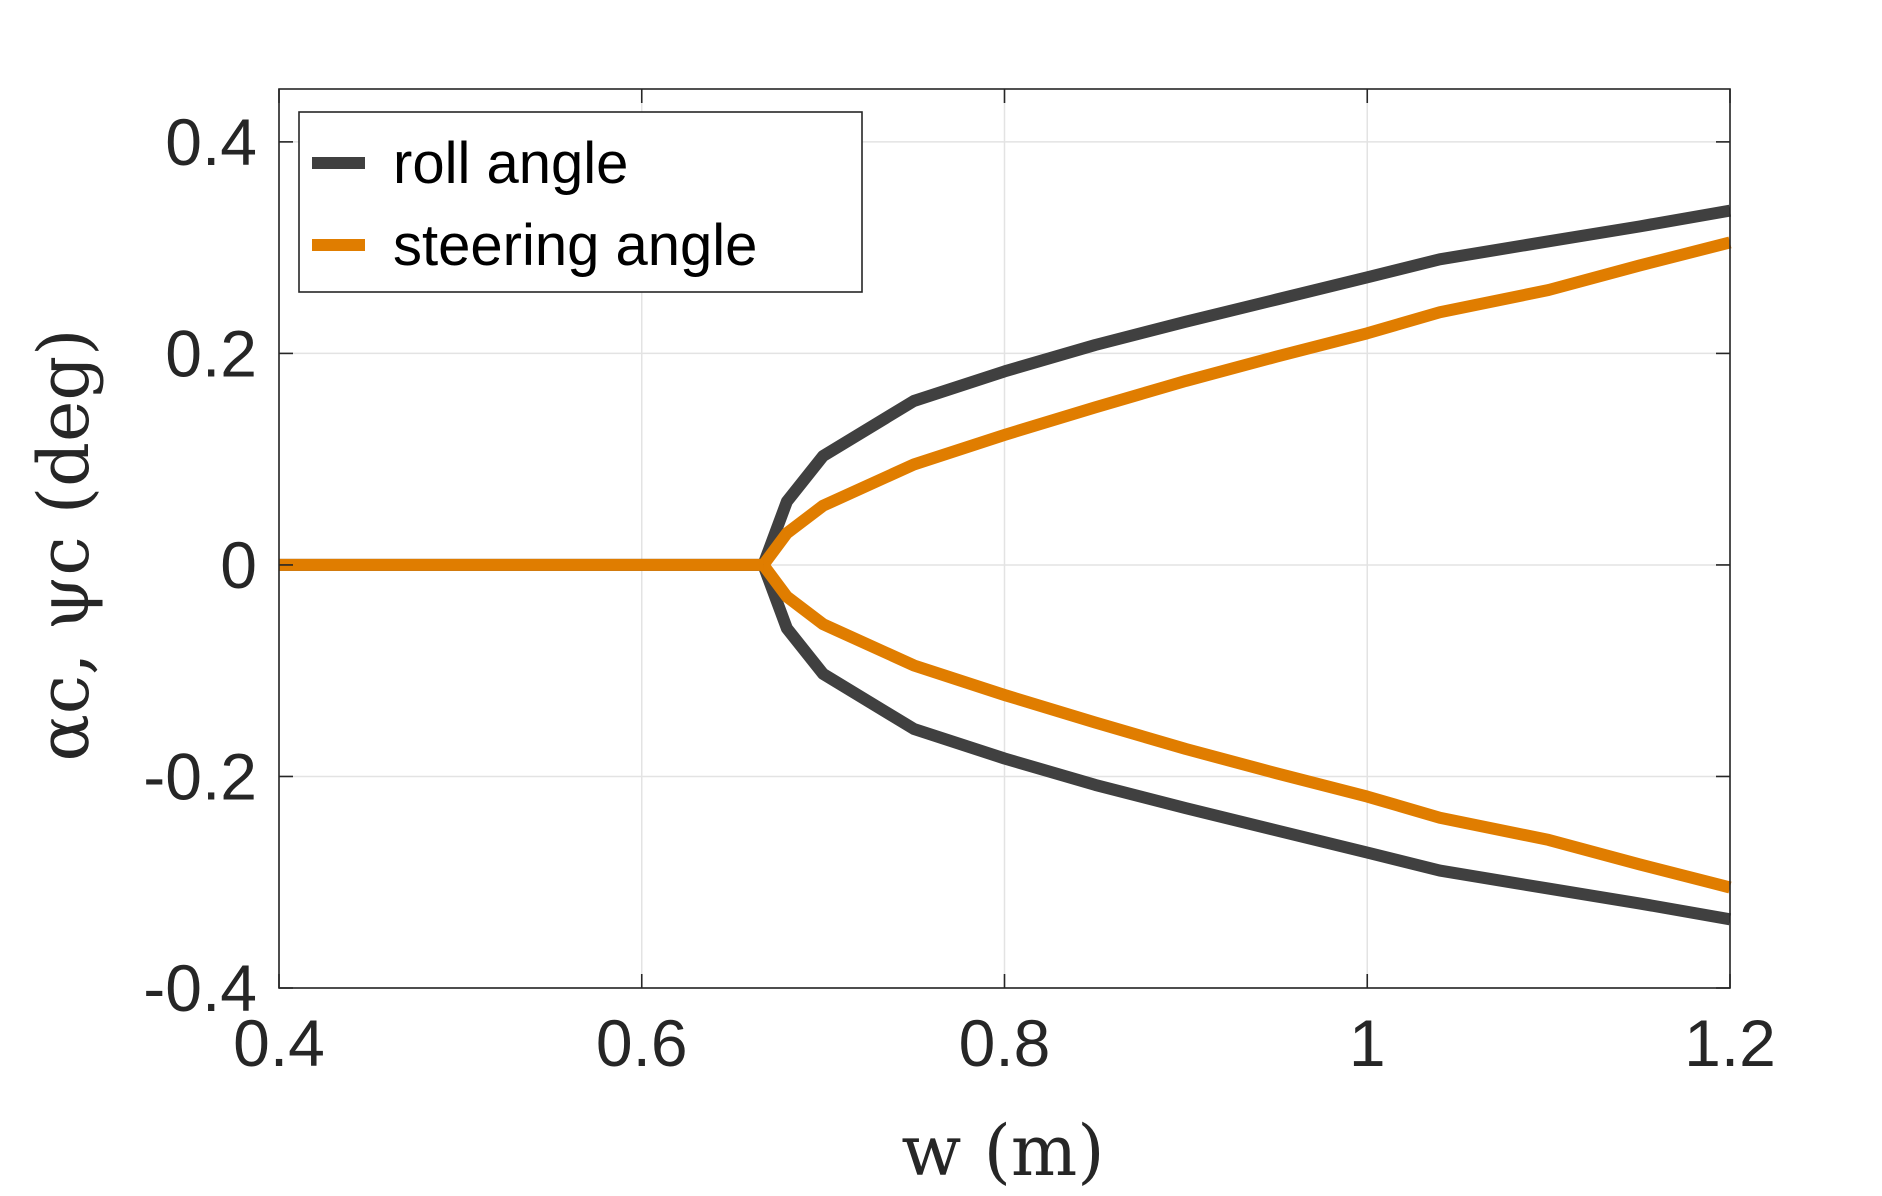  Describe the element at coordinates (279, 1043) in the screenshot. I see `x-tick-label-0: 0.4` at that location.